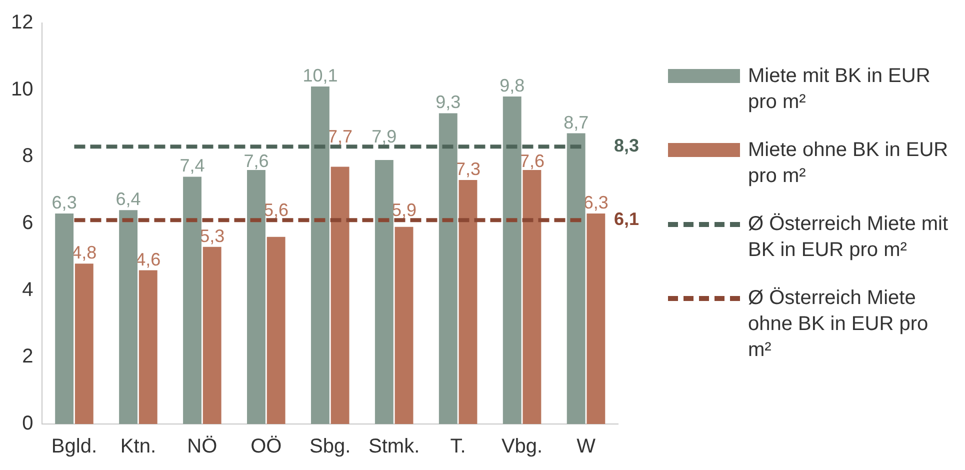 This screenshot has height=470, width=965. Describe the element at coordinates (627, 219) in the screenshot. I see `data-label: 6,1` at that location.